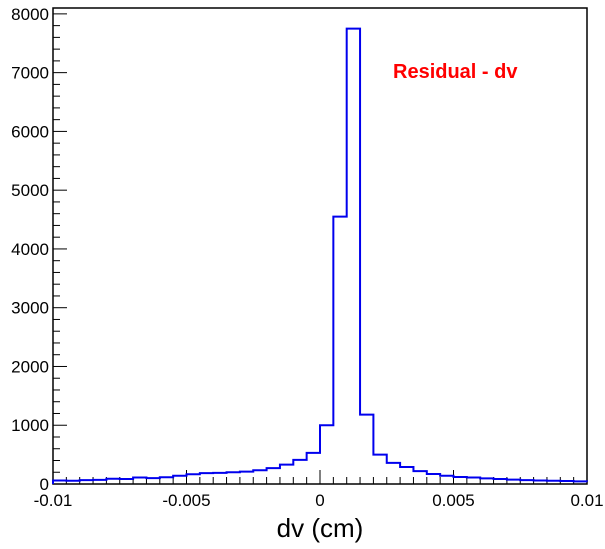 The width and height of the screenshot is (605, 549). I want to click on y-tick-label: 5000, so click(30, 190).